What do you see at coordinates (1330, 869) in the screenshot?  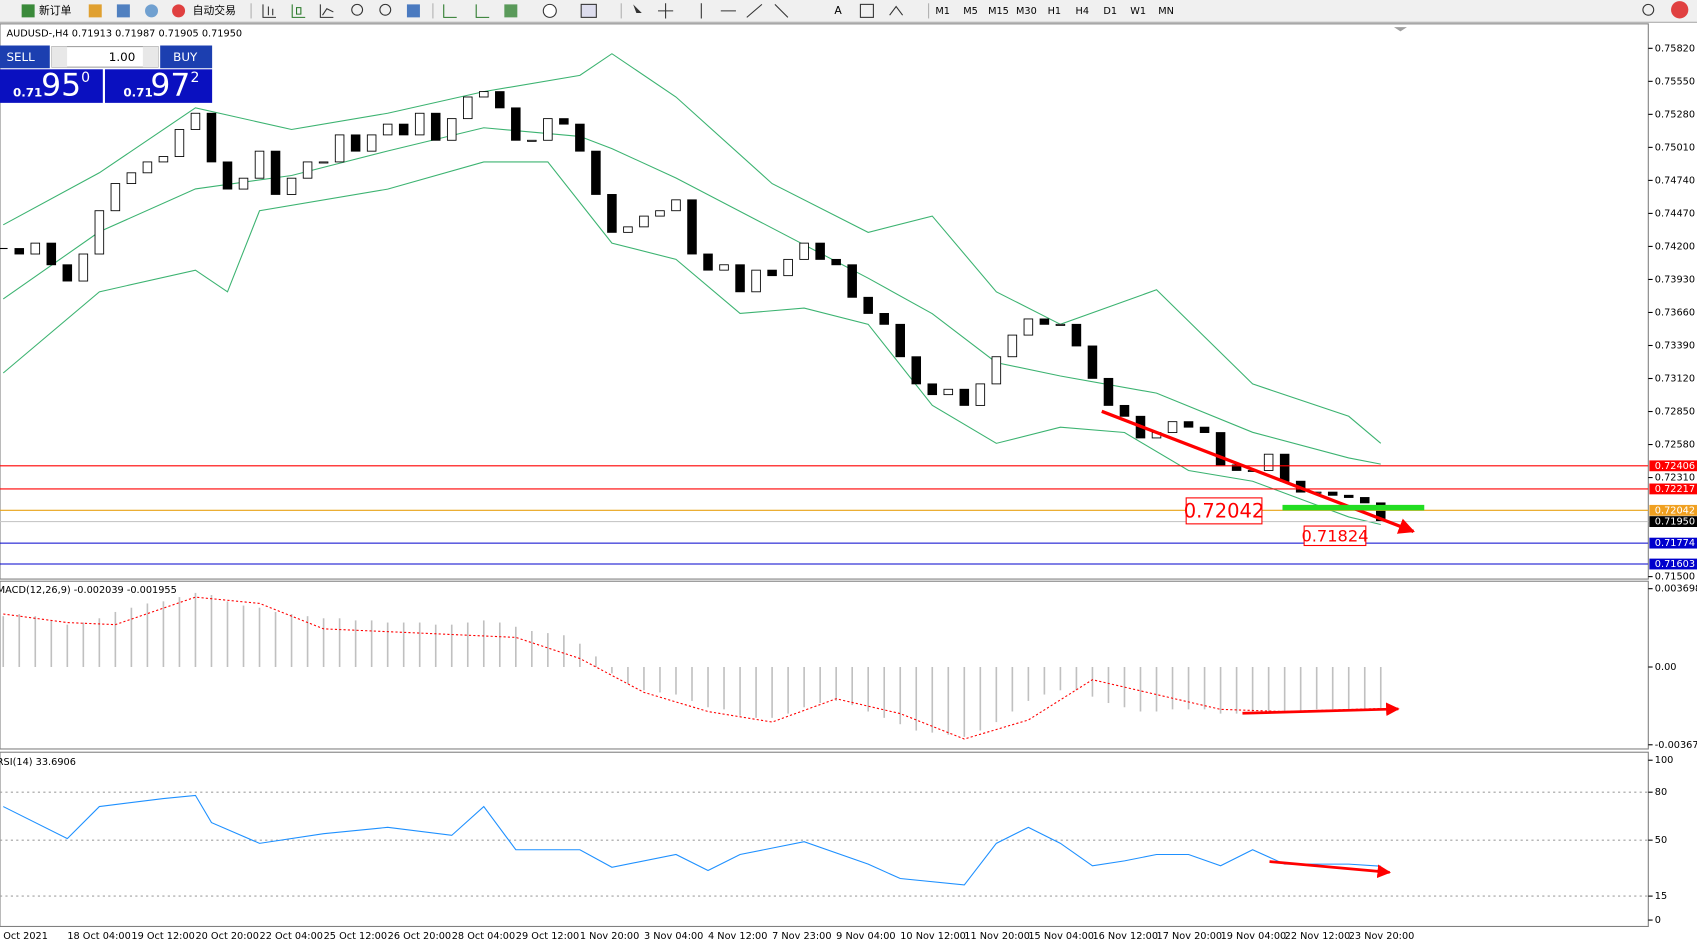 I see `rsi-arrow` at bounding box center [1330, 869].